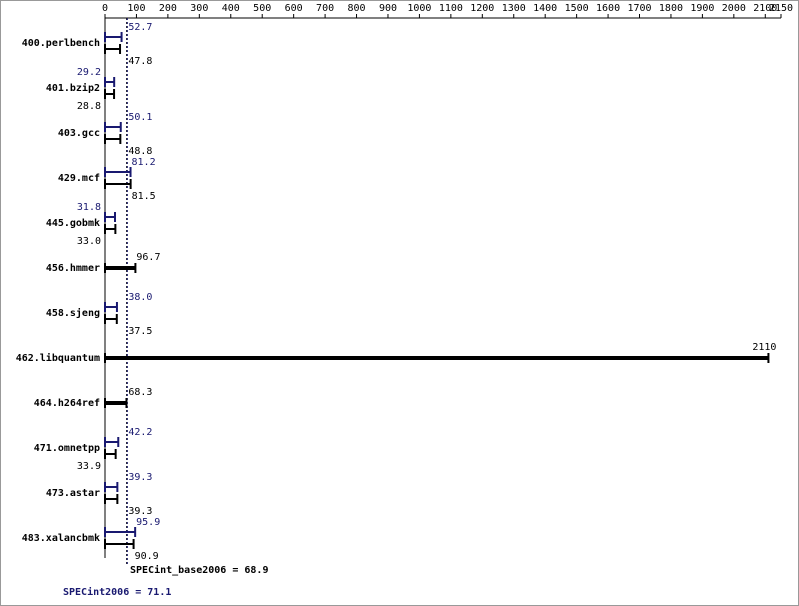 Image resolution: width=799 pixels, height=606 pixels. I want to click on category-label: 445.gobmk, so click(73, 223).